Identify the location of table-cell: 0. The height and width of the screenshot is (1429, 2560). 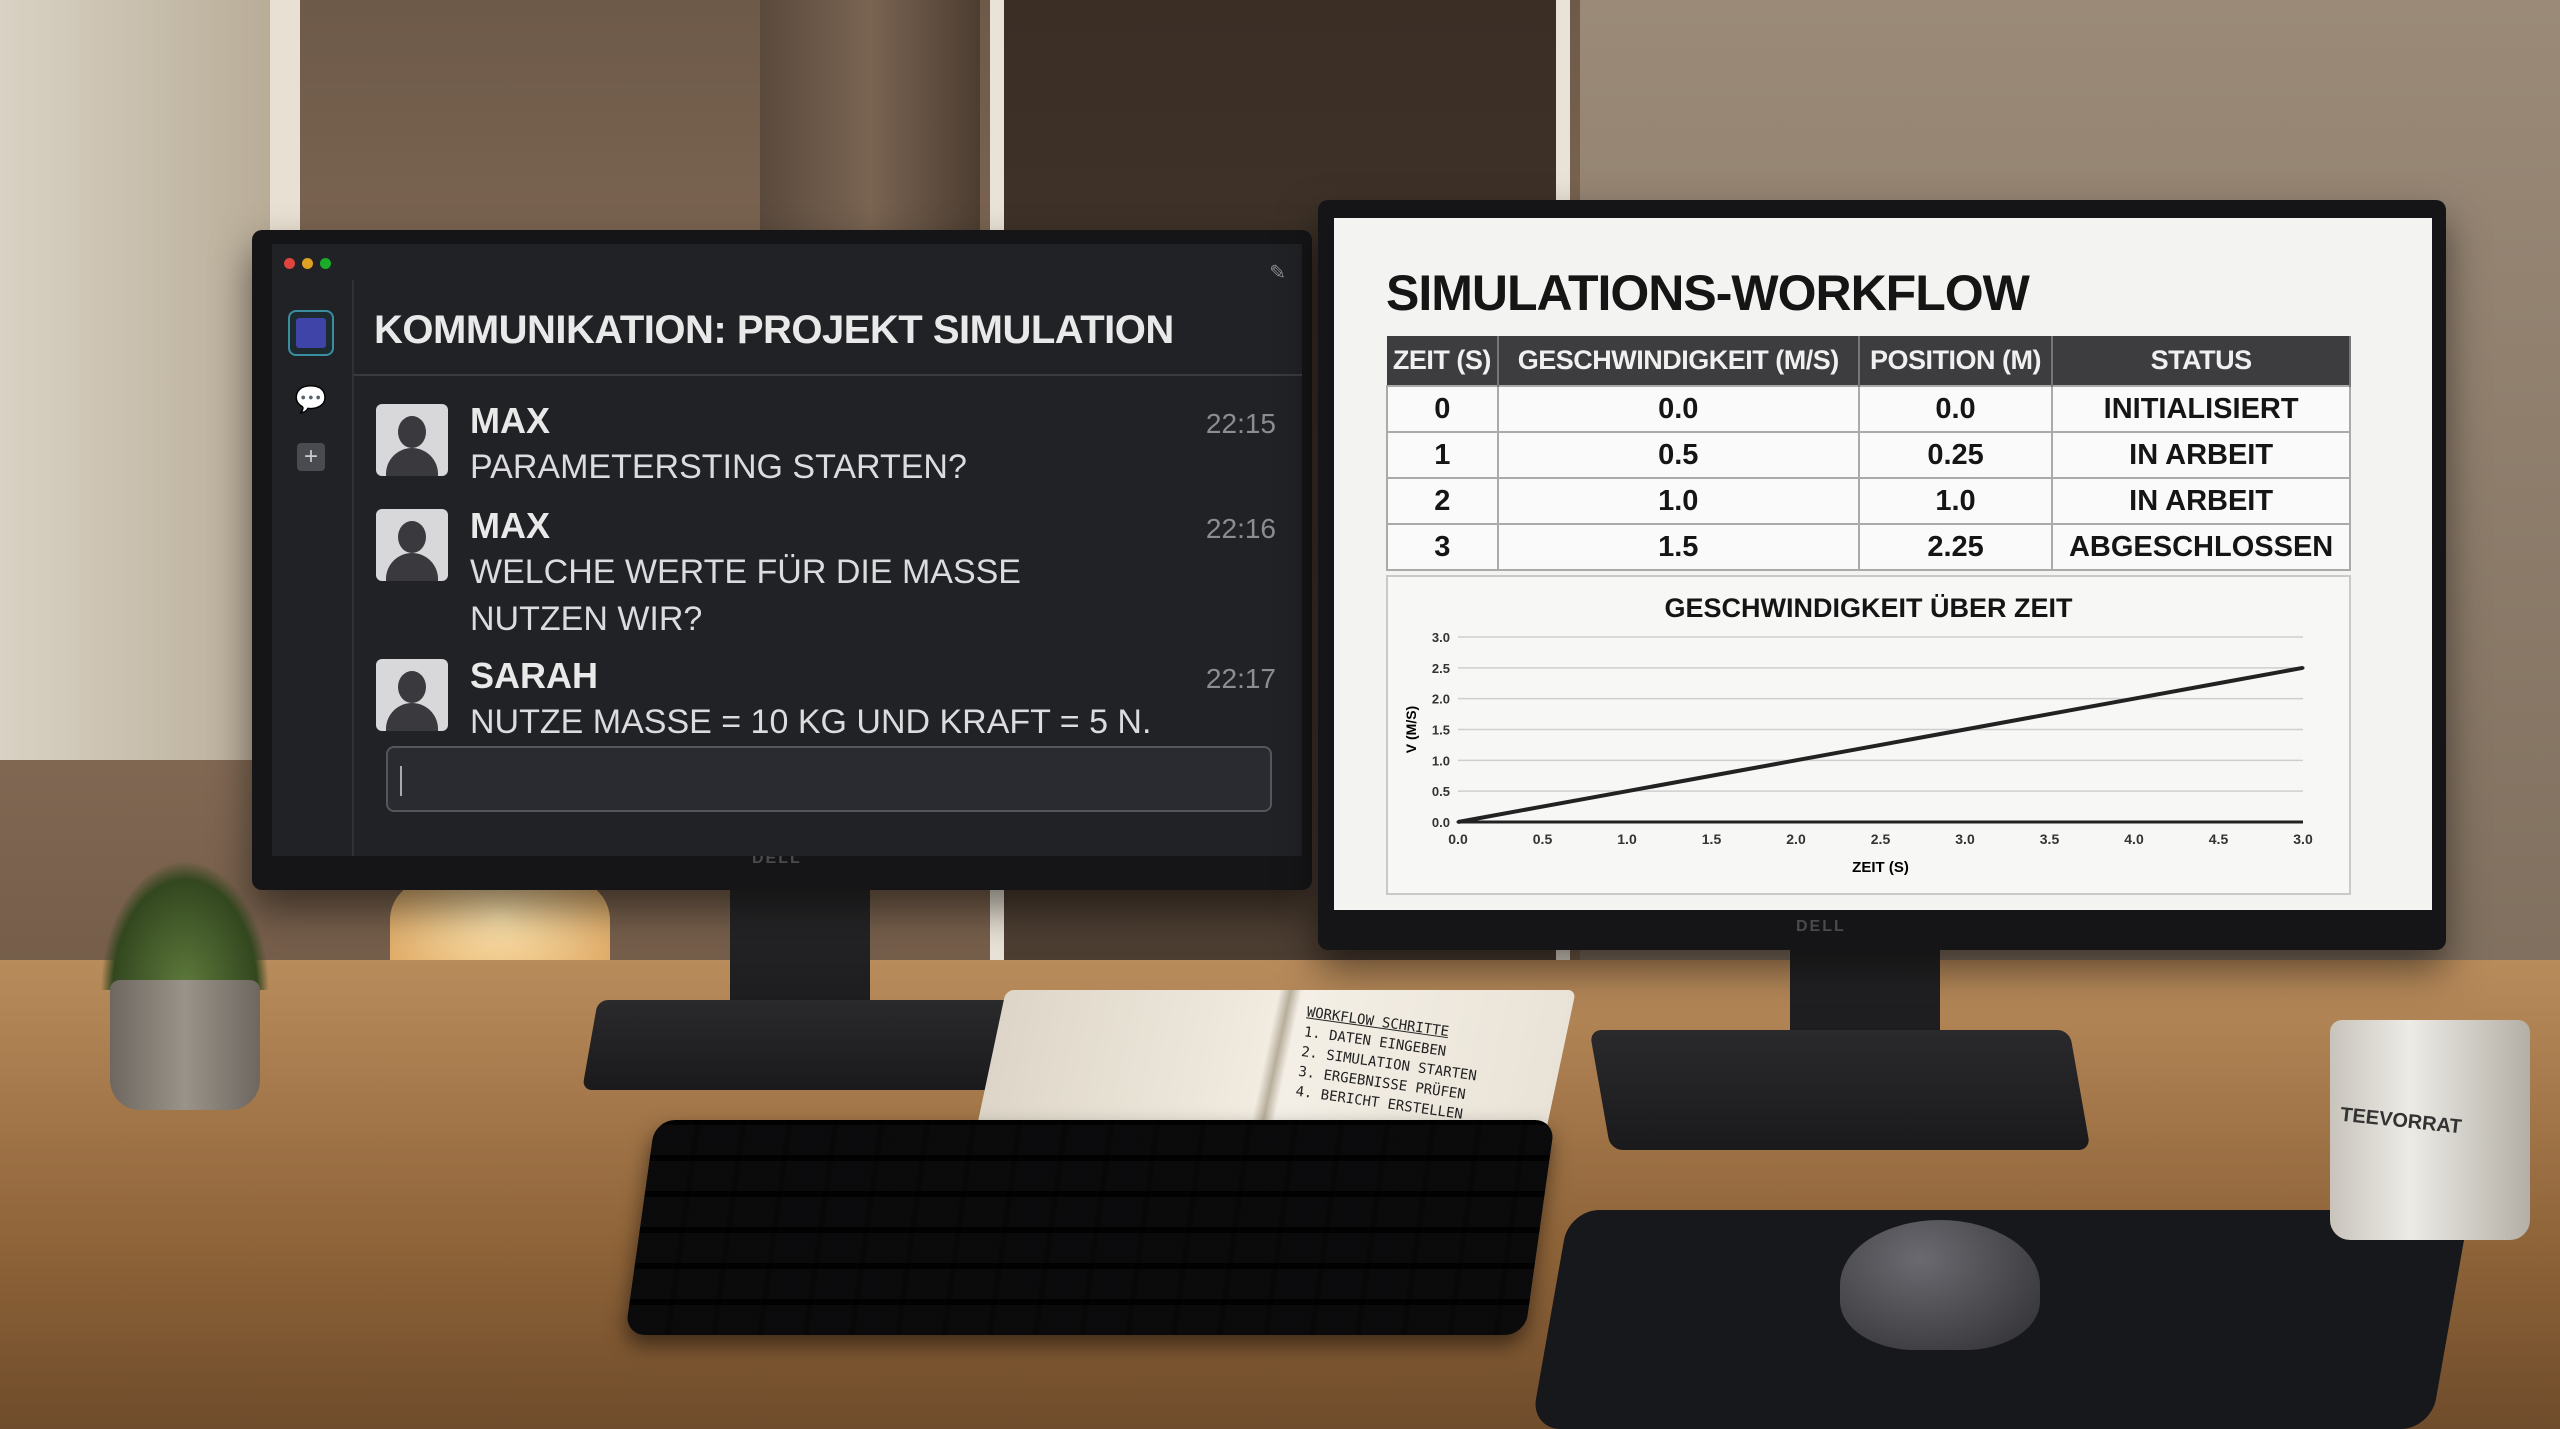
(1442, 409).